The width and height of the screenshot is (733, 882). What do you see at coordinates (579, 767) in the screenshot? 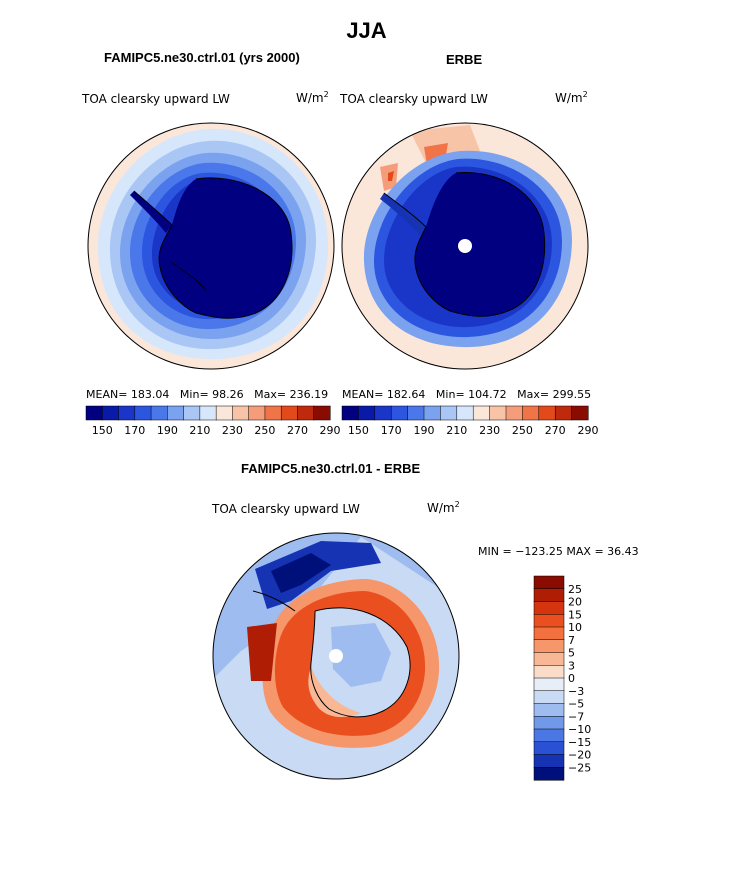
I see `colorbar-tick-label: −25` at bounding box center [579, 767].